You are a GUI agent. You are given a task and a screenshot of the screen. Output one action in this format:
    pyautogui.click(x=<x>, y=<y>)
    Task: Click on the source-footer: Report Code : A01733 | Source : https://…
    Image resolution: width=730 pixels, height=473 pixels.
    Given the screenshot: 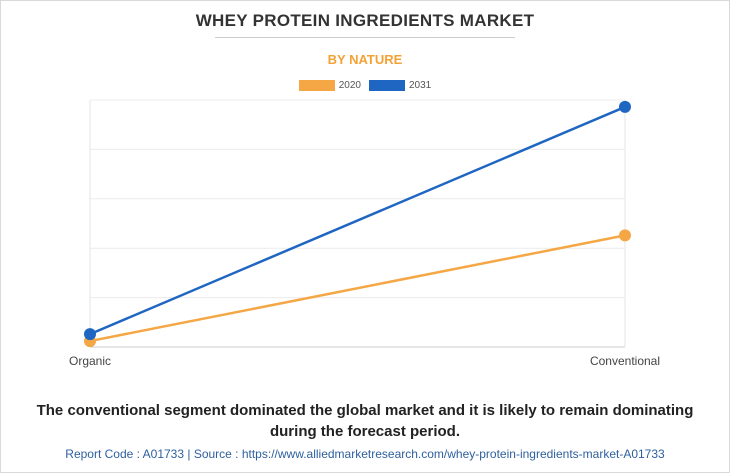 What is the action you would take?
    pyautogui.click(x=365, y=454)
    